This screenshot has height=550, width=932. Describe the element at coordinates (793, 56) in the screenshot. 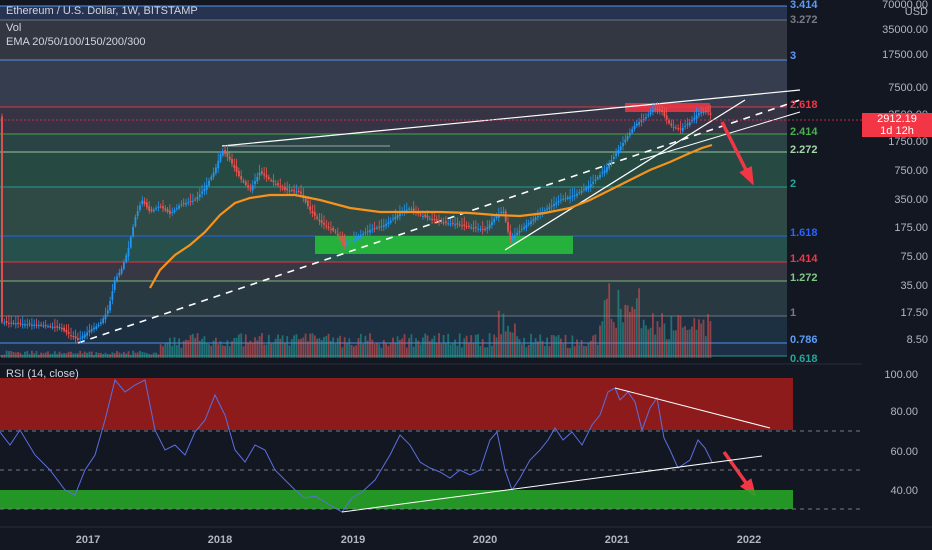

I see `fib-label: 3` at that location.